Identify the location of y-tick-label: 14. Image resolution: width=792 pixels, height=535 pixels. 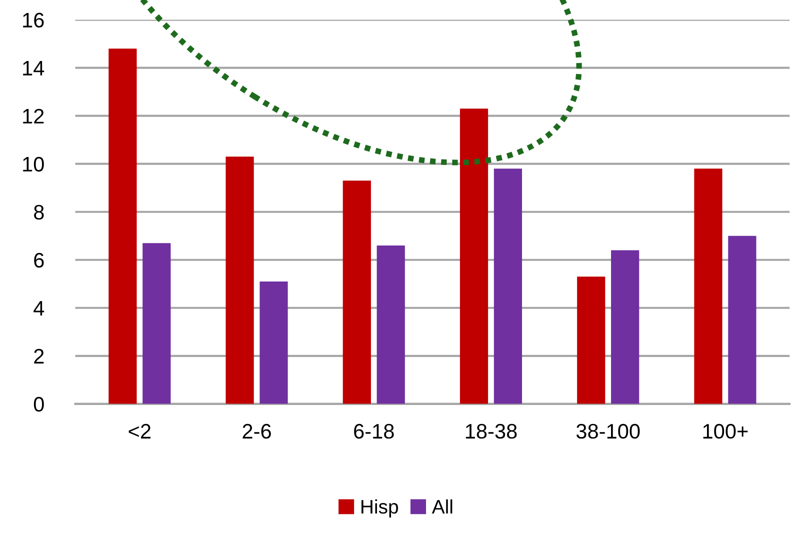
(33, 68).